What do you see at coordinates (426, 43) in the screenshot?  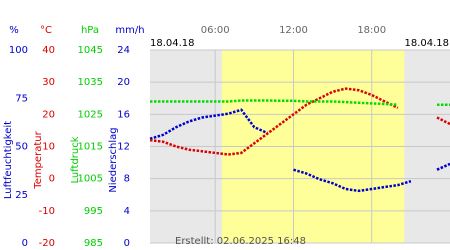 I see `date-right: 18.04.18` at bounding box center [426, 43].